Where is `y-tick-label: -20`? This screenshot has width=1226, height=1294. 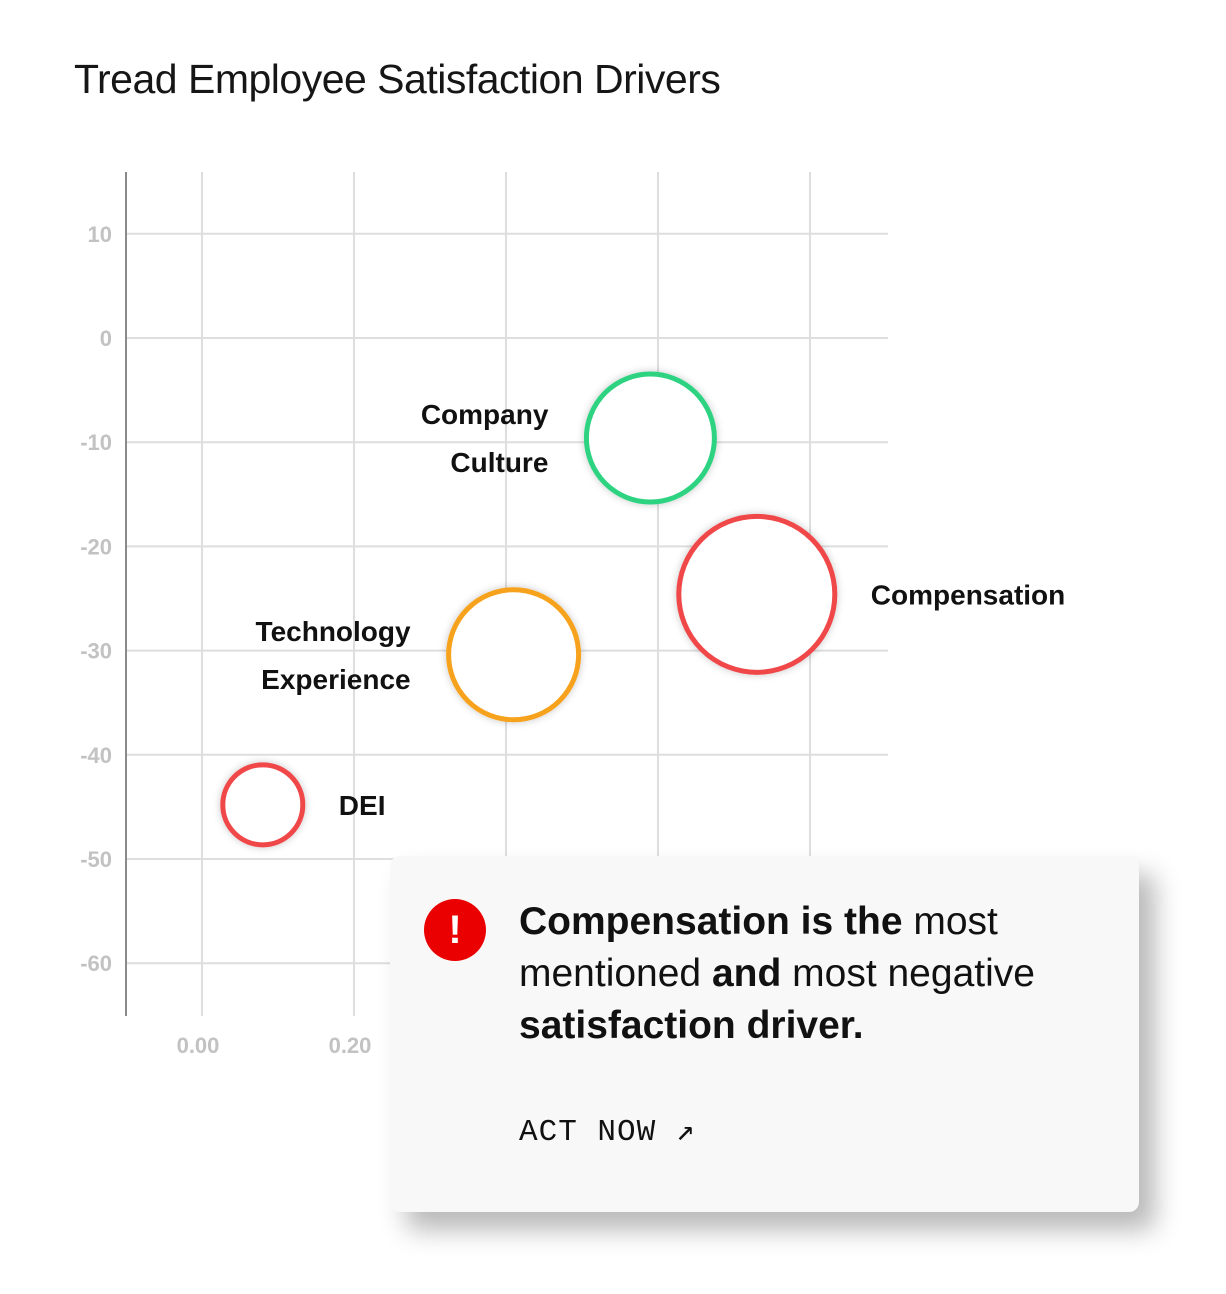 y-tick-label: -20 is located at coordinates (96, 546).